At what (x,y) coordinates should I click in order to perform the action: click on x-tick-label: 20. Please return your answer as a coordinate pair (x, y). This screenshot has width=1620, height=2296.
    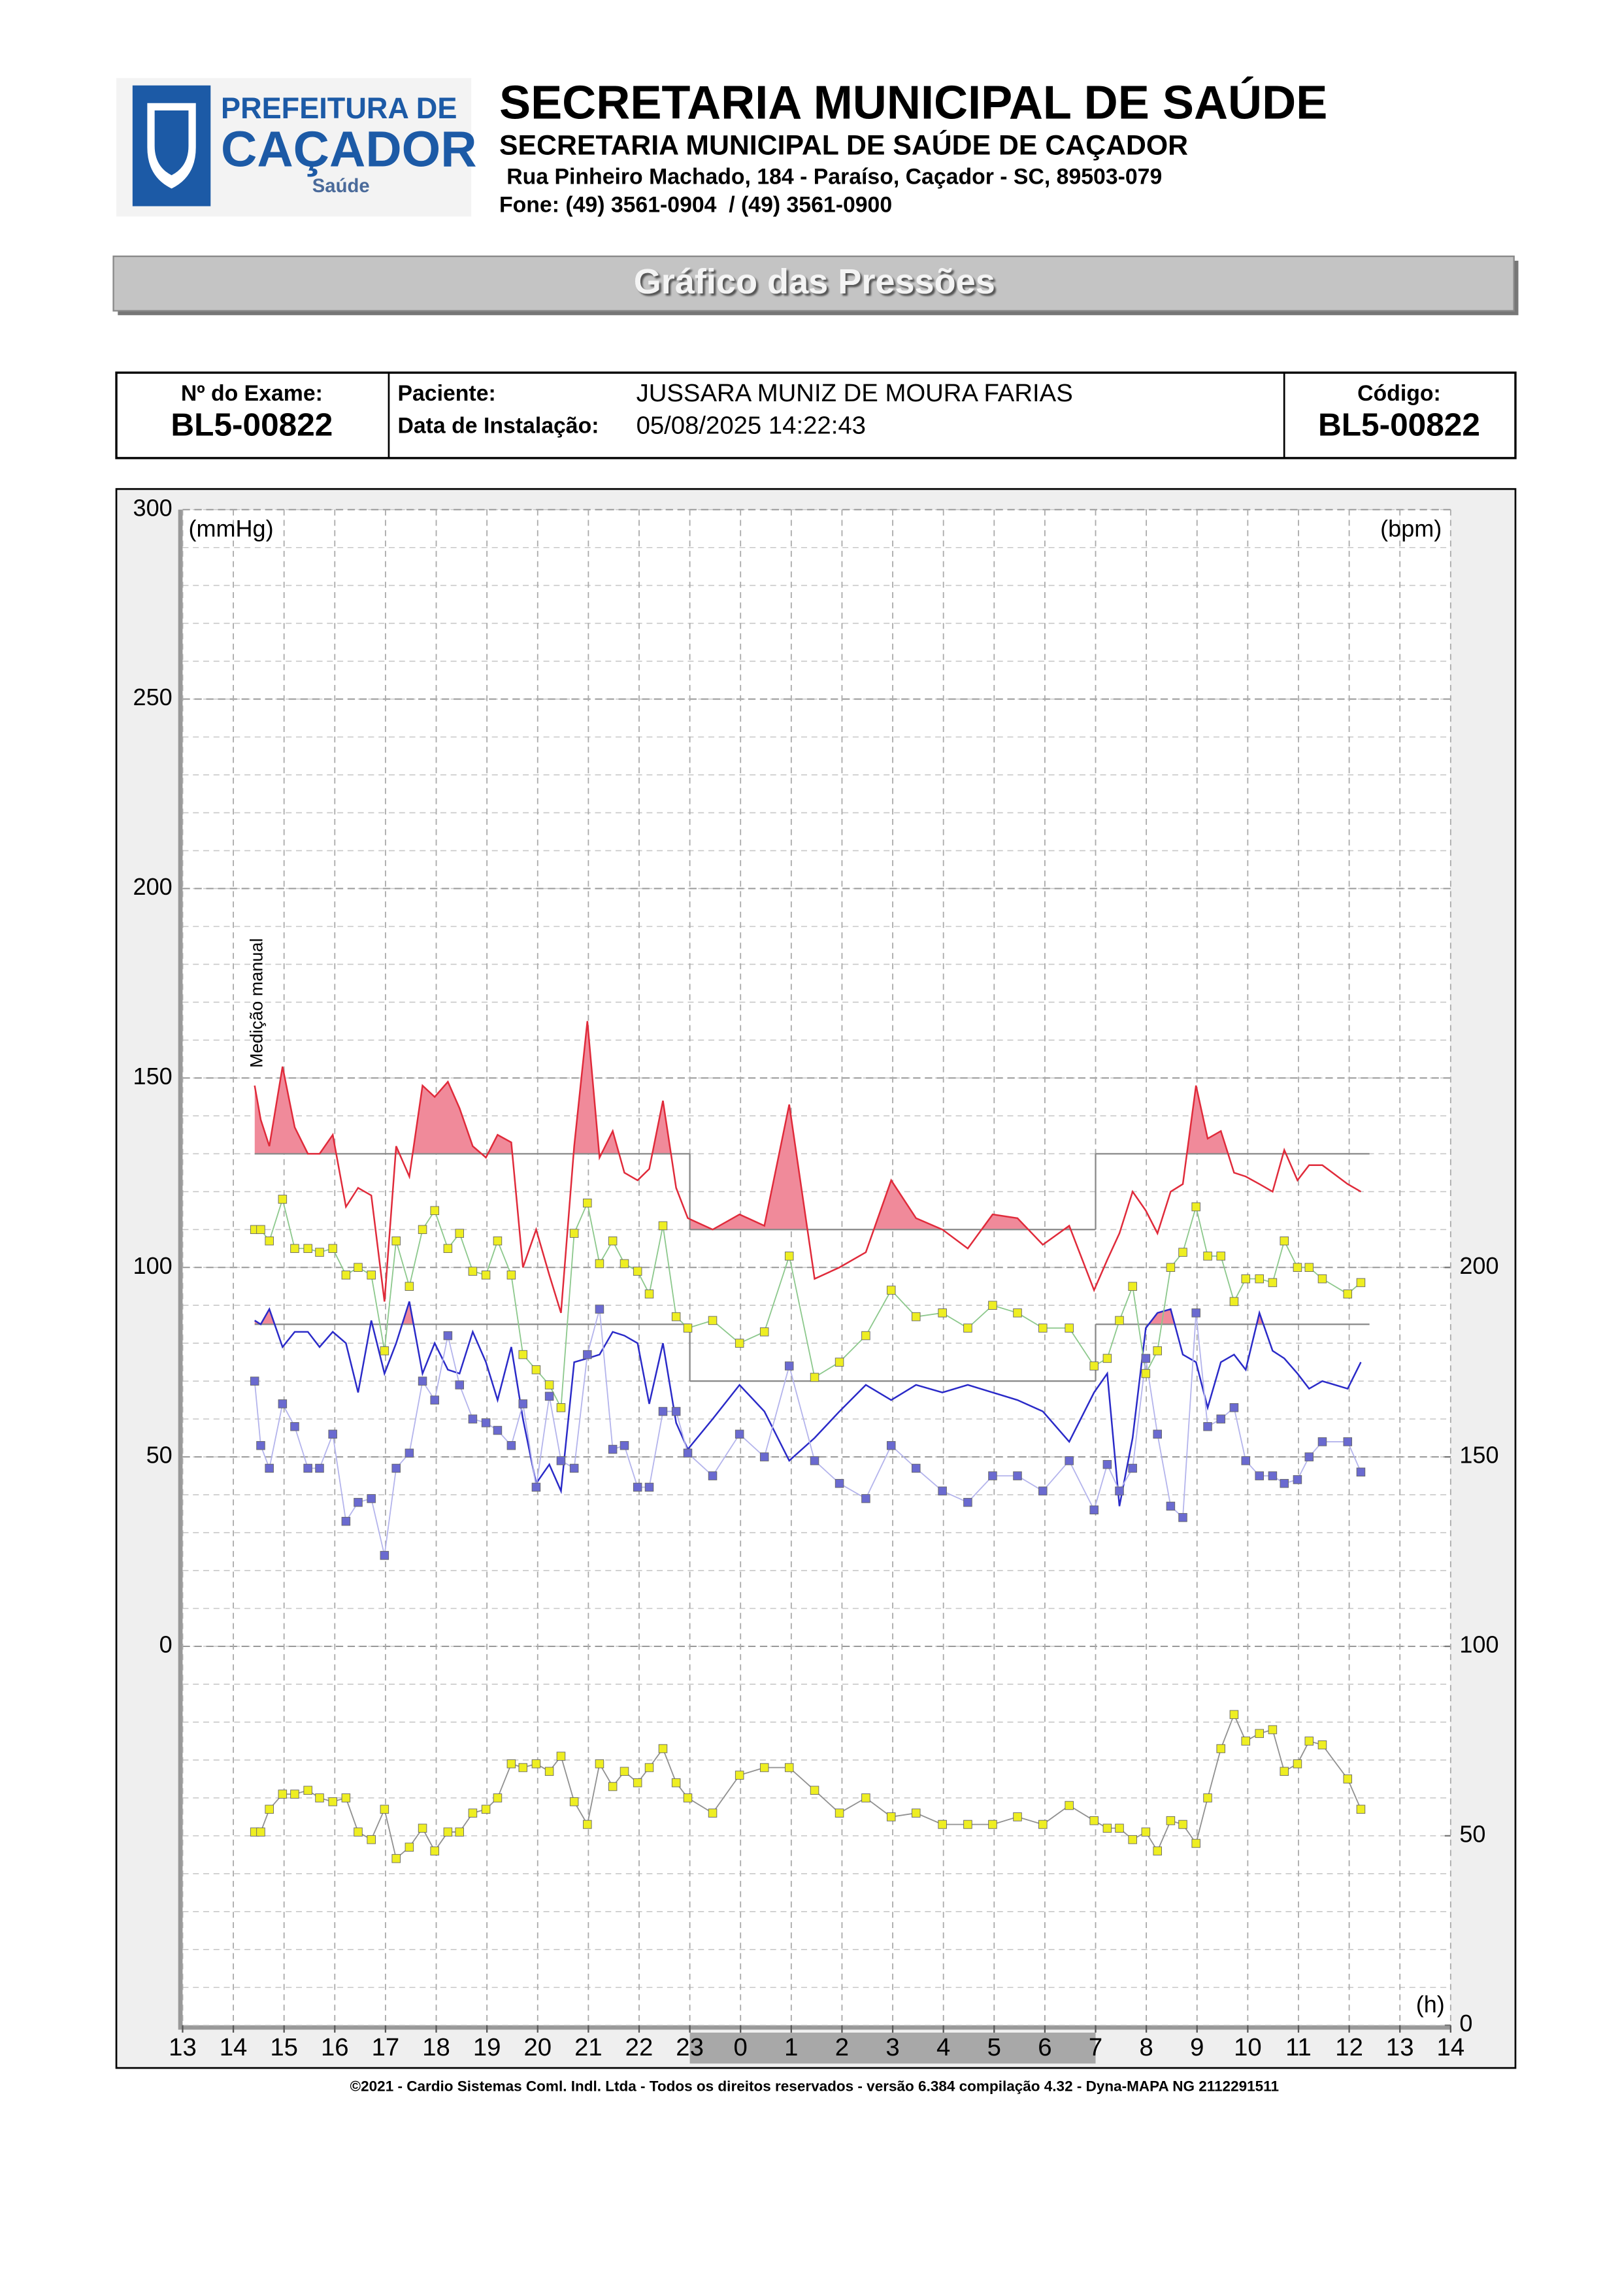
    Looking at the image, I should click on (537, 2047).